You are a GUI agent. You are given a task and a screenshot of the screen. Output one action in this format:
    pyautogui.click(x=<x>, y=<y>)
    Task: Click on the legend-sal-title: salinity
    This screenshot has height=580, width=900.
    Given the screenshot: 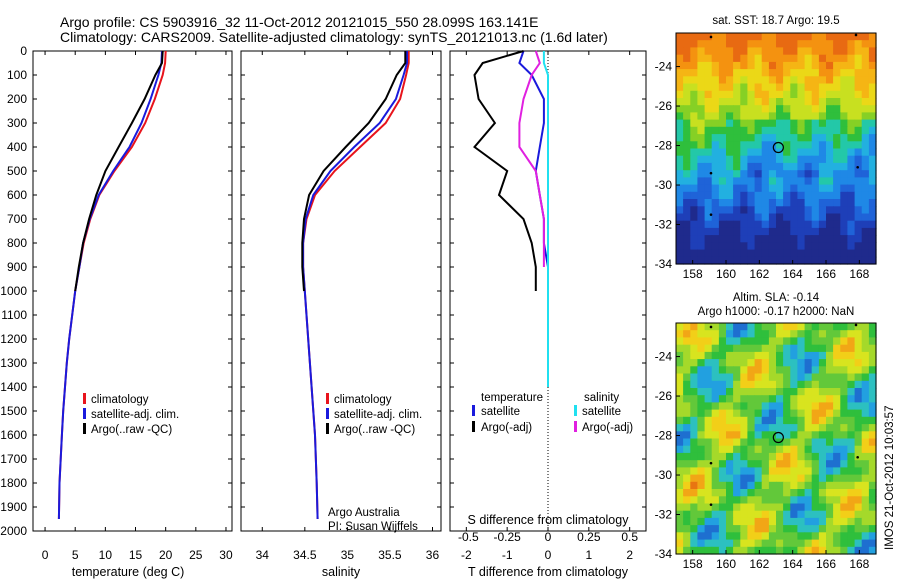 What is the action you would take?
    pyautogui.click(x=601, y=398)
    